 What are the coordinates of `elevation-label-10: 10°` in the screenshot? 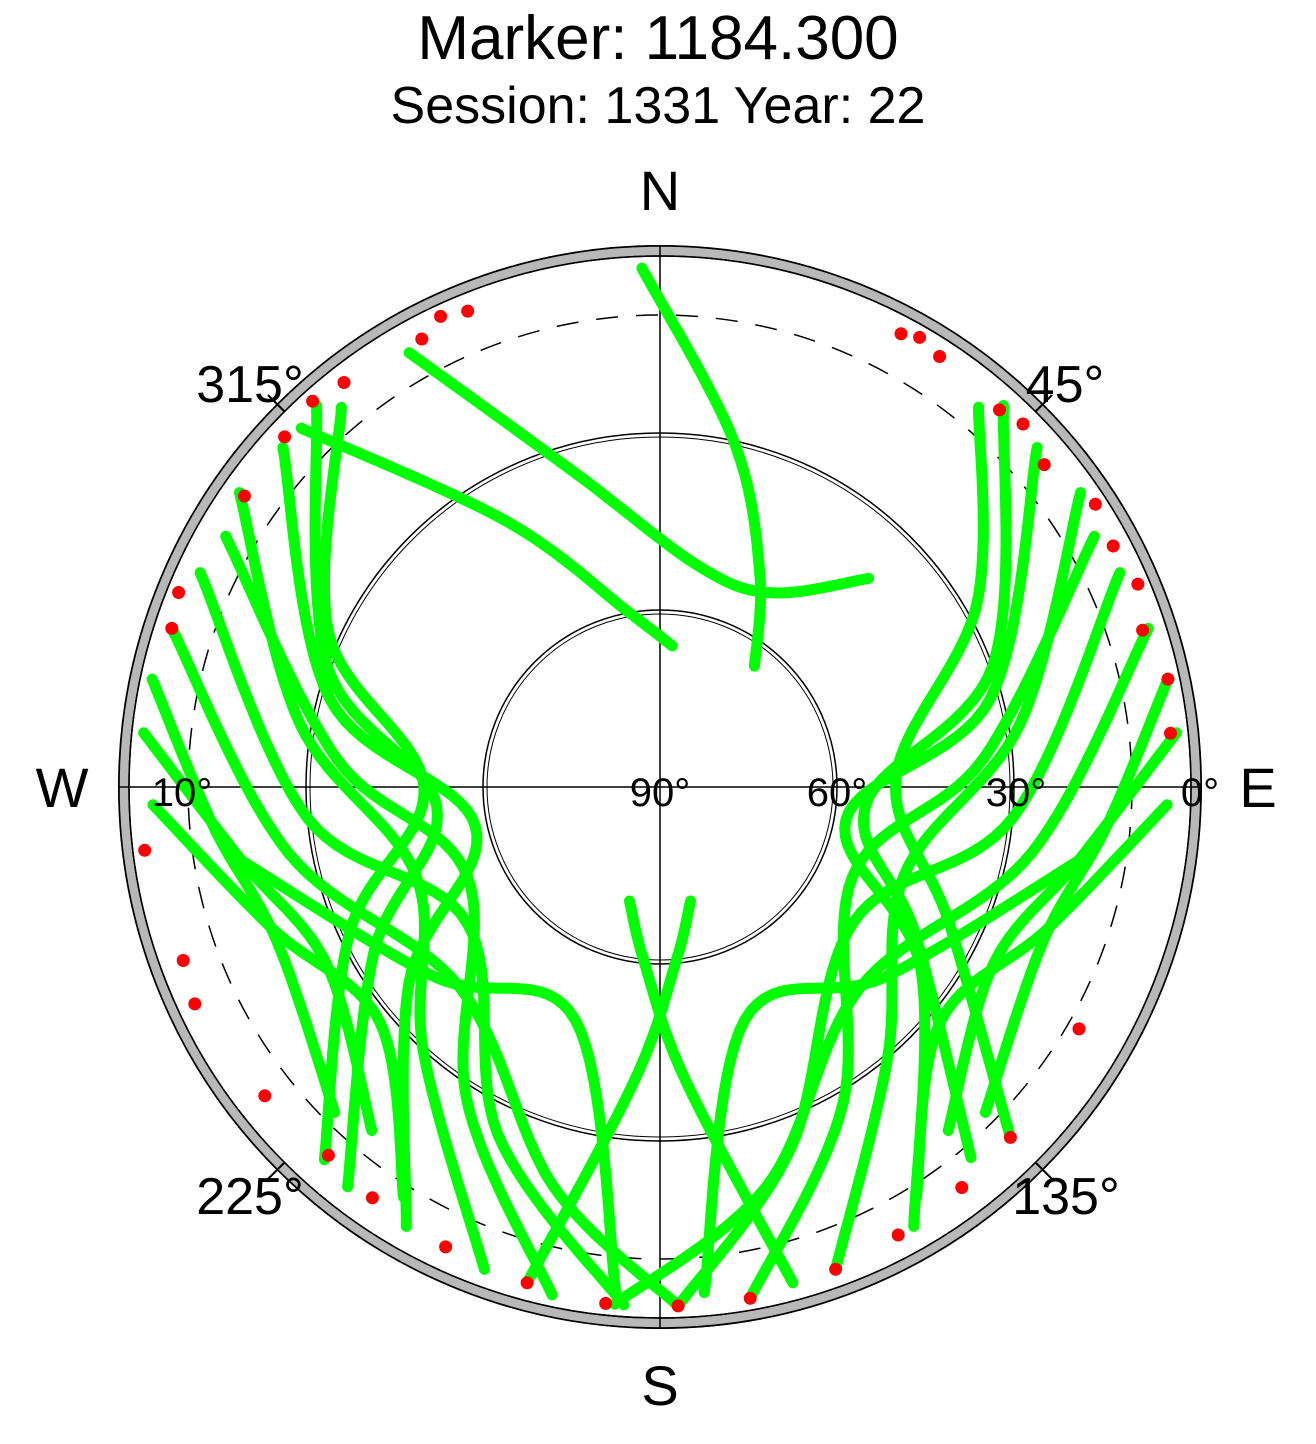 It's located at (182, 793).